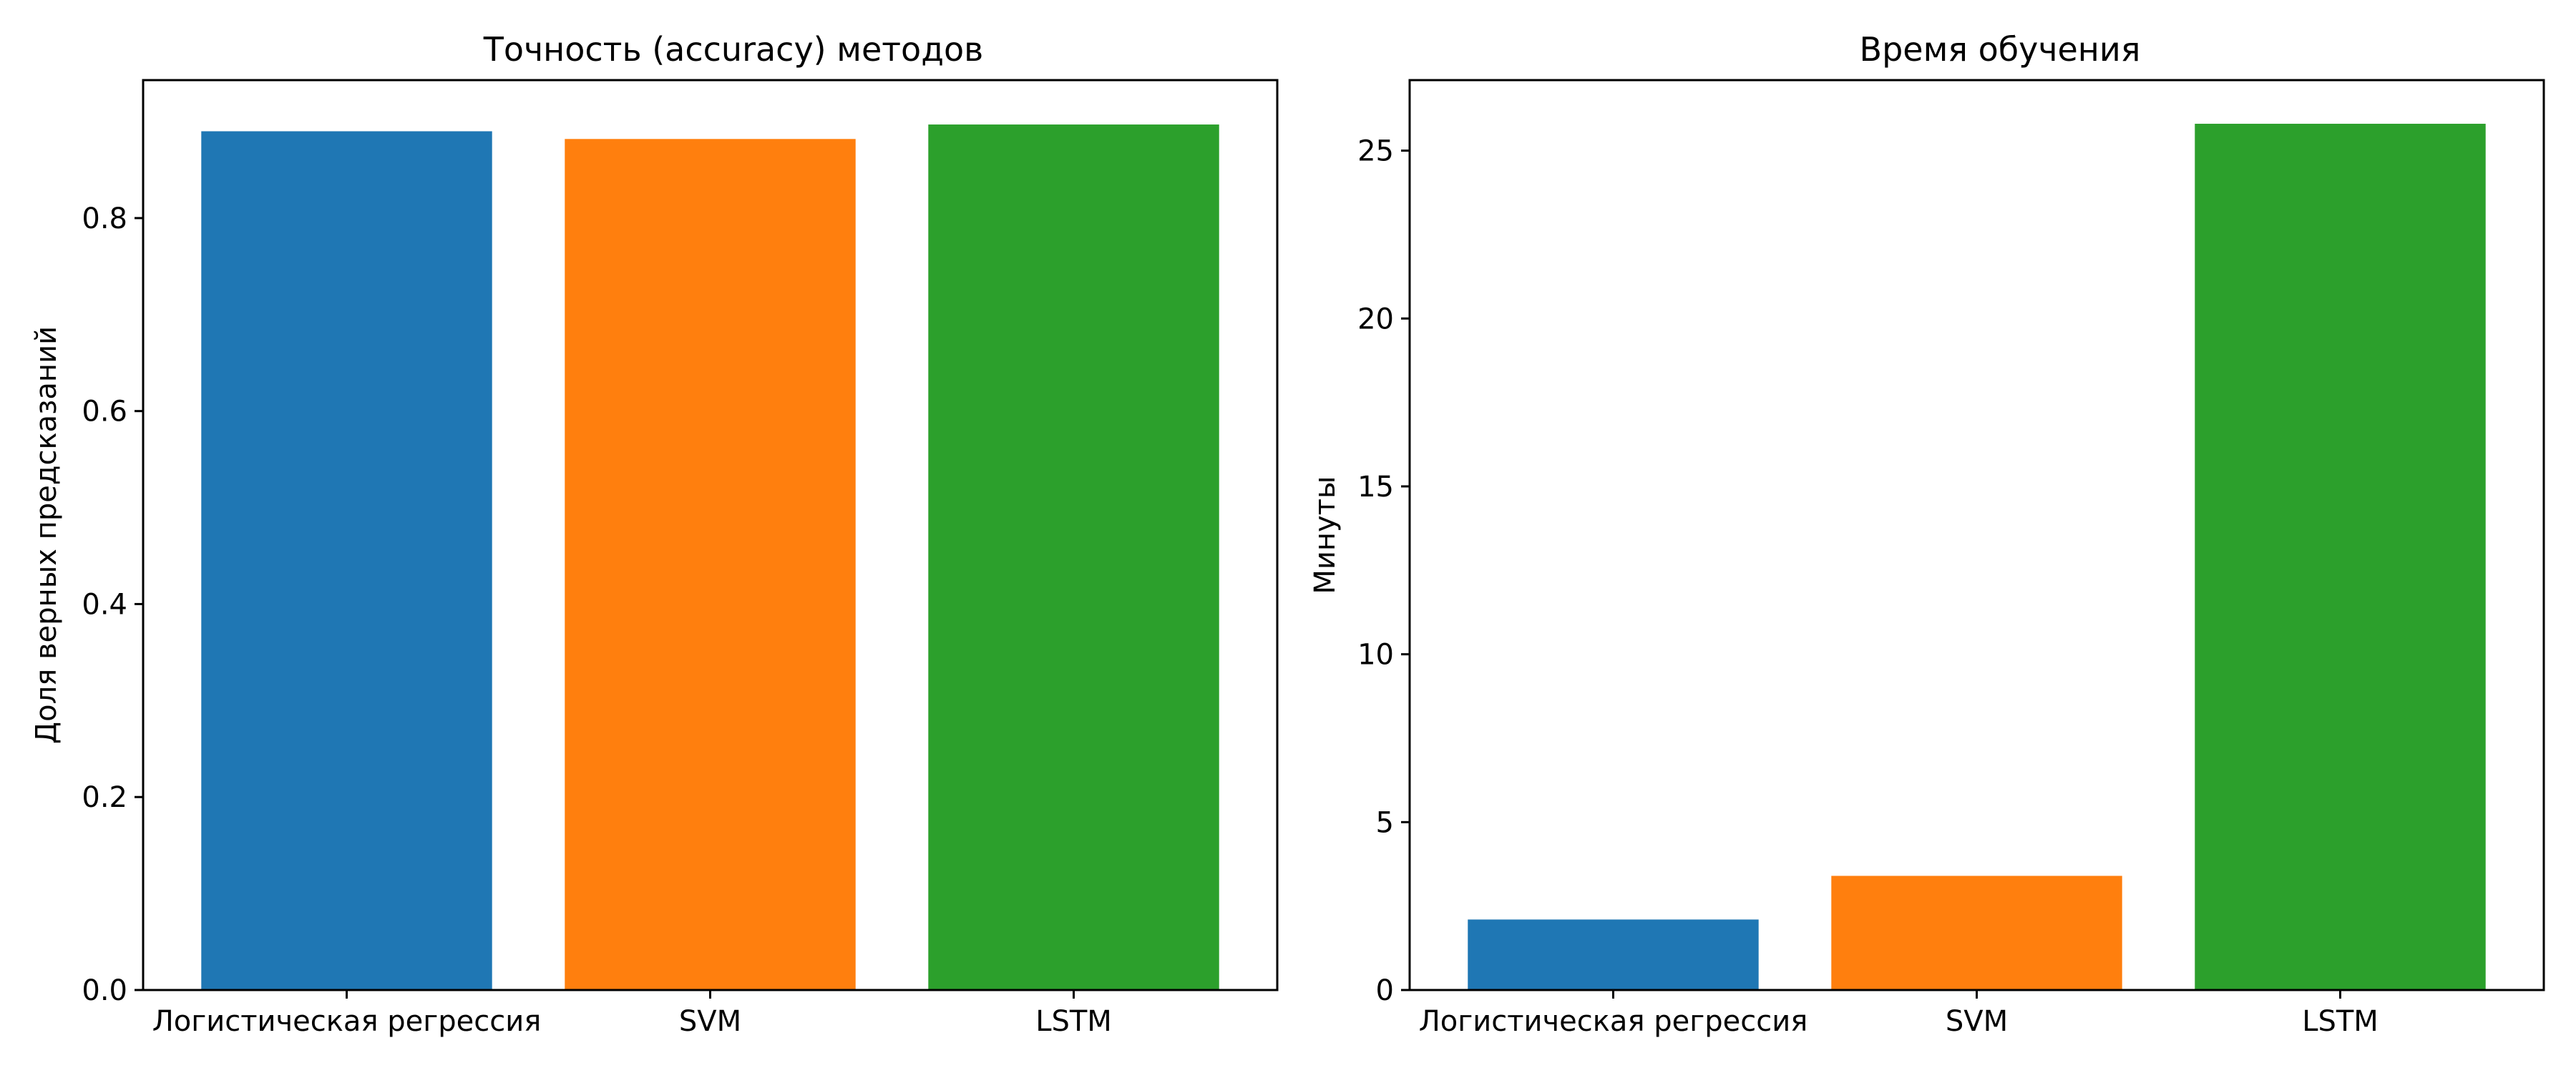 The height and width of the screenshot is (1073, 2576). Describe the element at coordinates (1325, 535) in the screenshot. I see `training-time-chart-ylabel: Минуты` at that location.